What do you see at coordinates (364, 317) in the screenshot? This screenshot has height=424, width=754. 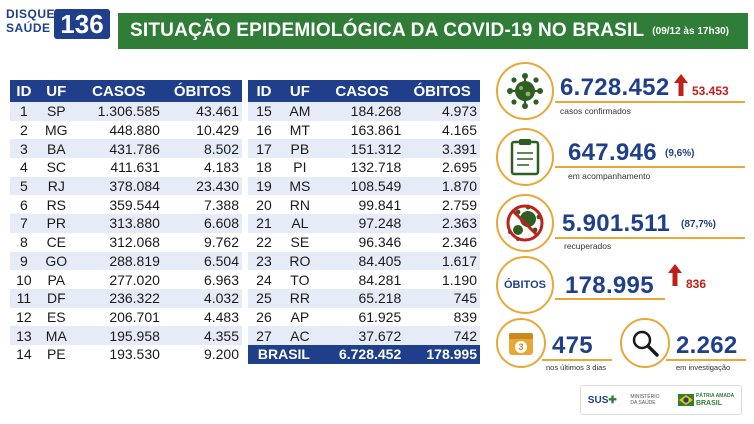 I see `table-row: 26 AP 61.925 839` at bounding box center [364, 317].